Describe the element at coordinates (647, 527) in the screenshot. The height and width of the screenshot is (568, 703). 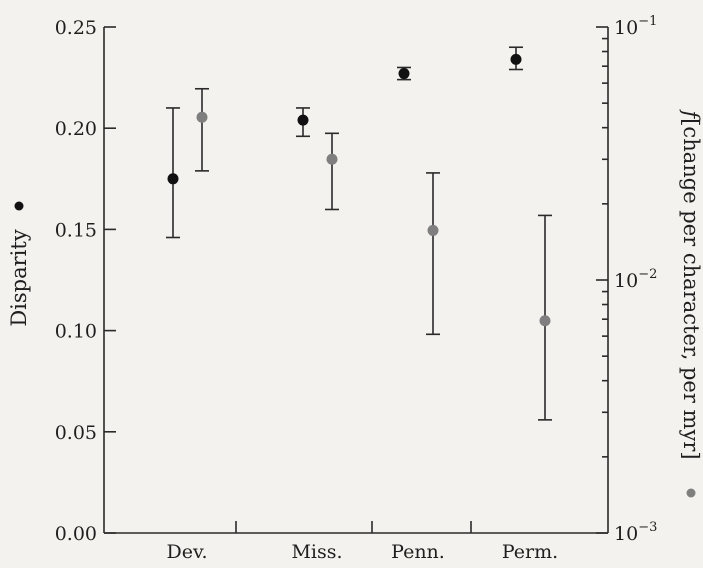
I see `right-tick-label-exponent: −3` at that location.